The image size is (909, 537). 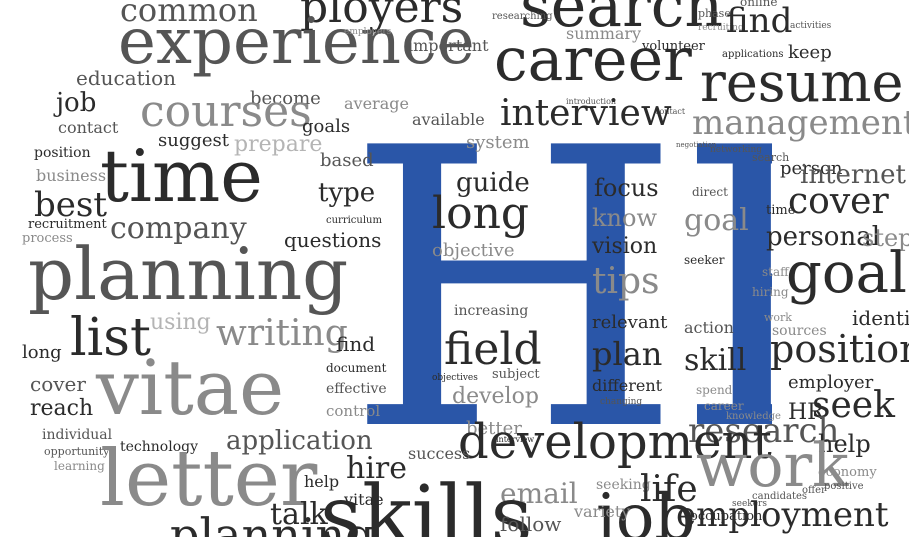 What do you see at coordinates (188, 274) in the screenshot?
I see `word-planning: planning` at bounding box center [188, 274].